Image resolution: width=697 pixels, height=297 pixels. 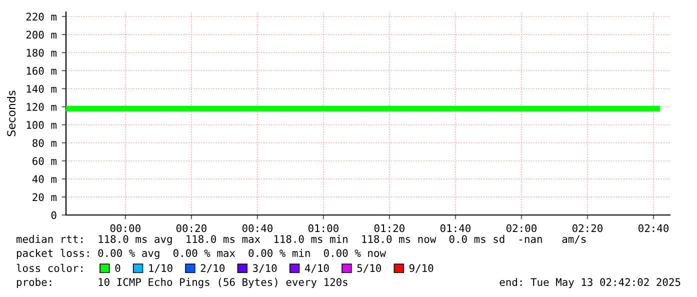 What do you see at coordinates (316, 268) in the screenshot?
I see `legend-label: 4/10` at bounding box center [316, 268].